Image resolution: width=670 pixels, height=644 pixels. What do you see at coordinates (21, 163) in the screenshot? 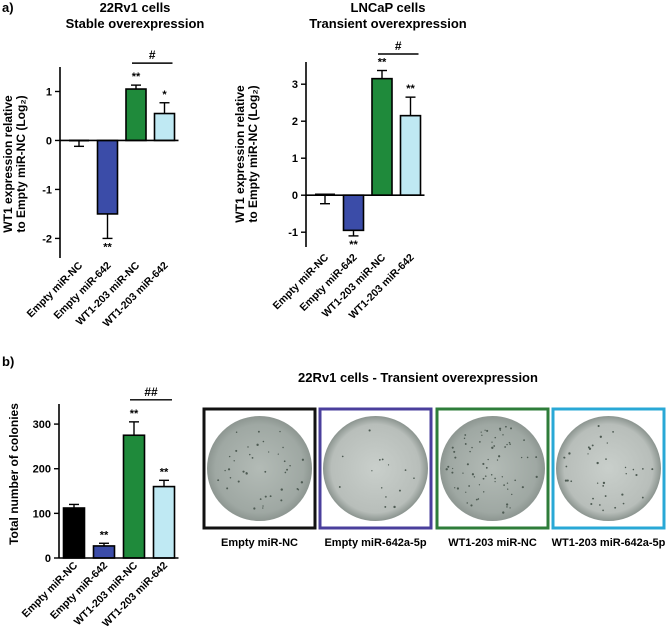
I see `y-axis-label-line: to Empty miR-NC (Log₂)` at bounding box center [21, 163].